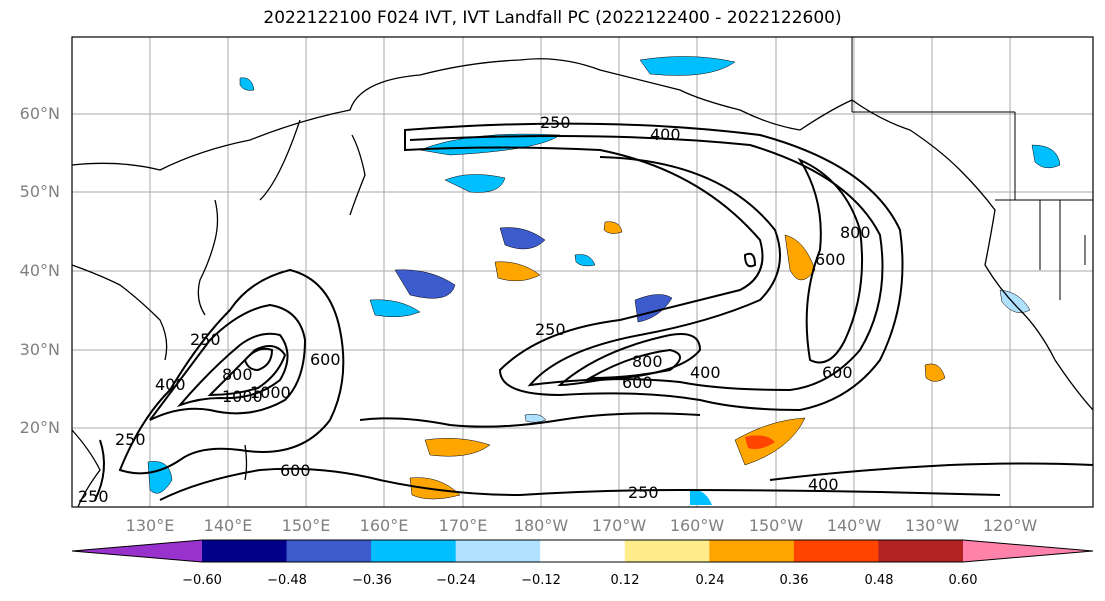  What do you see at coordinates (39, 427) in the screenshot?
I see `lat-label: 20°N` at bounding box center [39, 427].